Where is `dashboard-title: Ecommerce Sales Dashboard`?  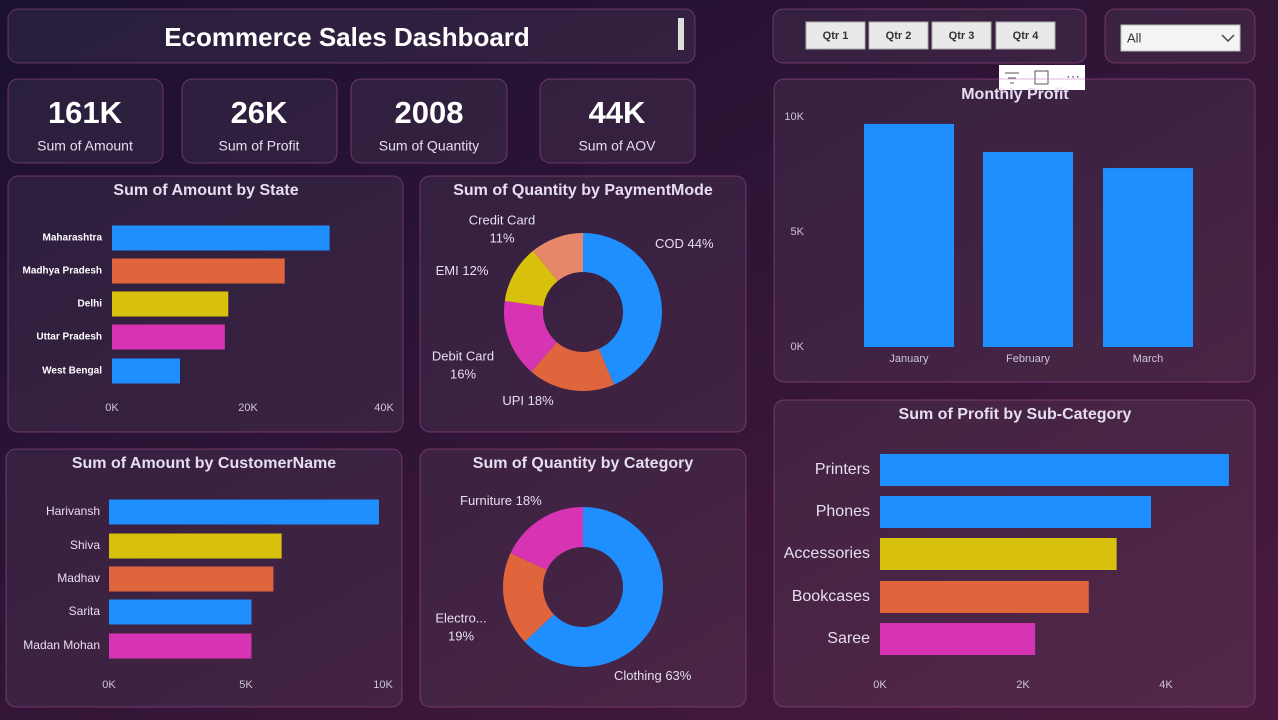
dashboard-title: Ecommerce Sales Dashboard is located at coordinates (347, 37).